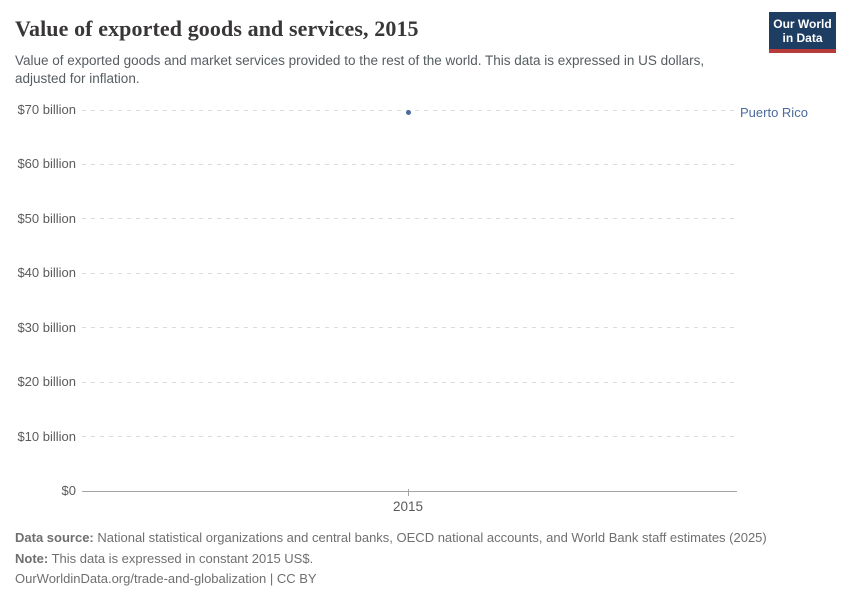  What do you see at coordinates (32, 558) in the screenshot?
I see `note-label: Note:` at bounding box center [32, 558].